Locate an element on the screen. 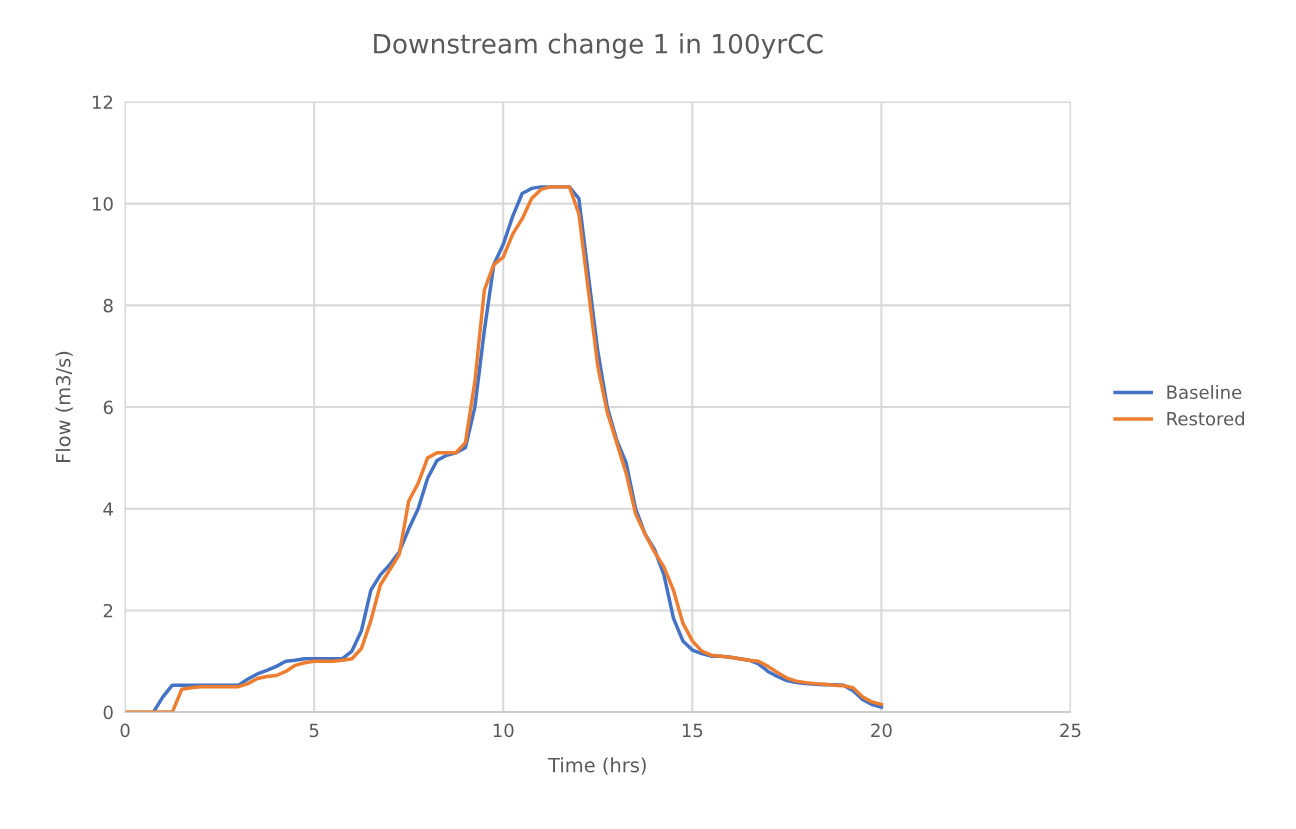 The width and height of the screenshot is (1296, 829). y-axis-title: Flow (m3/s) is located at coordinates (64, 406).